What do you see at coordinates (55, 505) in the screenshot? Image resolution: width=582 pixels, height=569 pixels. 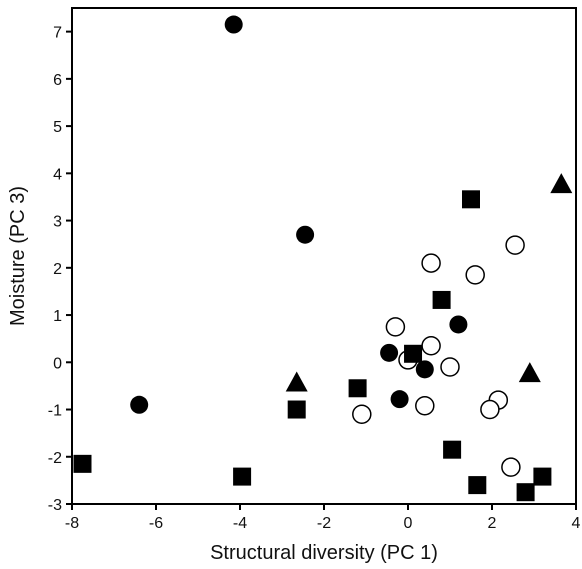 I see `y-tick-label: -3` at bounding box center [55, 505].